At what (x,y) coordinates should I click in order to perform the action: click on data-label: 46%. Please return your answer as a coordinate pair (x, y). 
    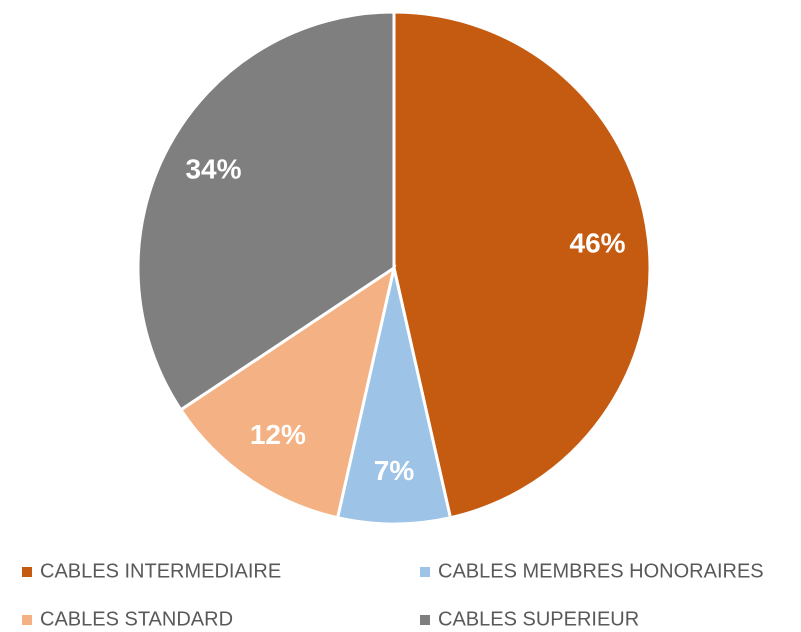
    Looking at the image, I should click on (598, 243).